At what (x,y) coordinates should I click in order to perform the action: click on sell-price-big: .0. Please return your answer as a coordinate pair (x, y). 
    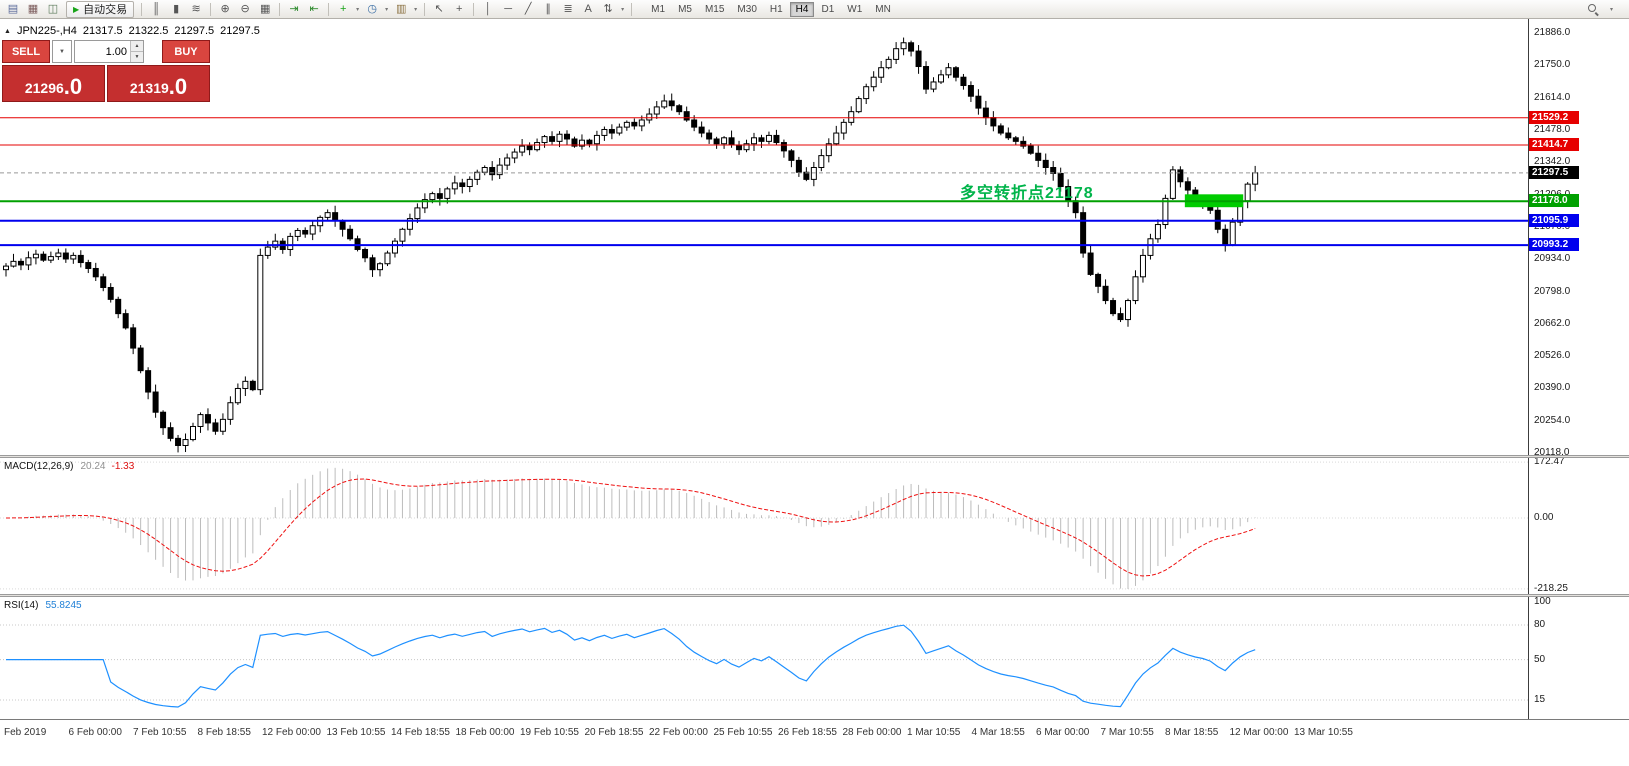
    Looking at the image, I should click on (73, 86).